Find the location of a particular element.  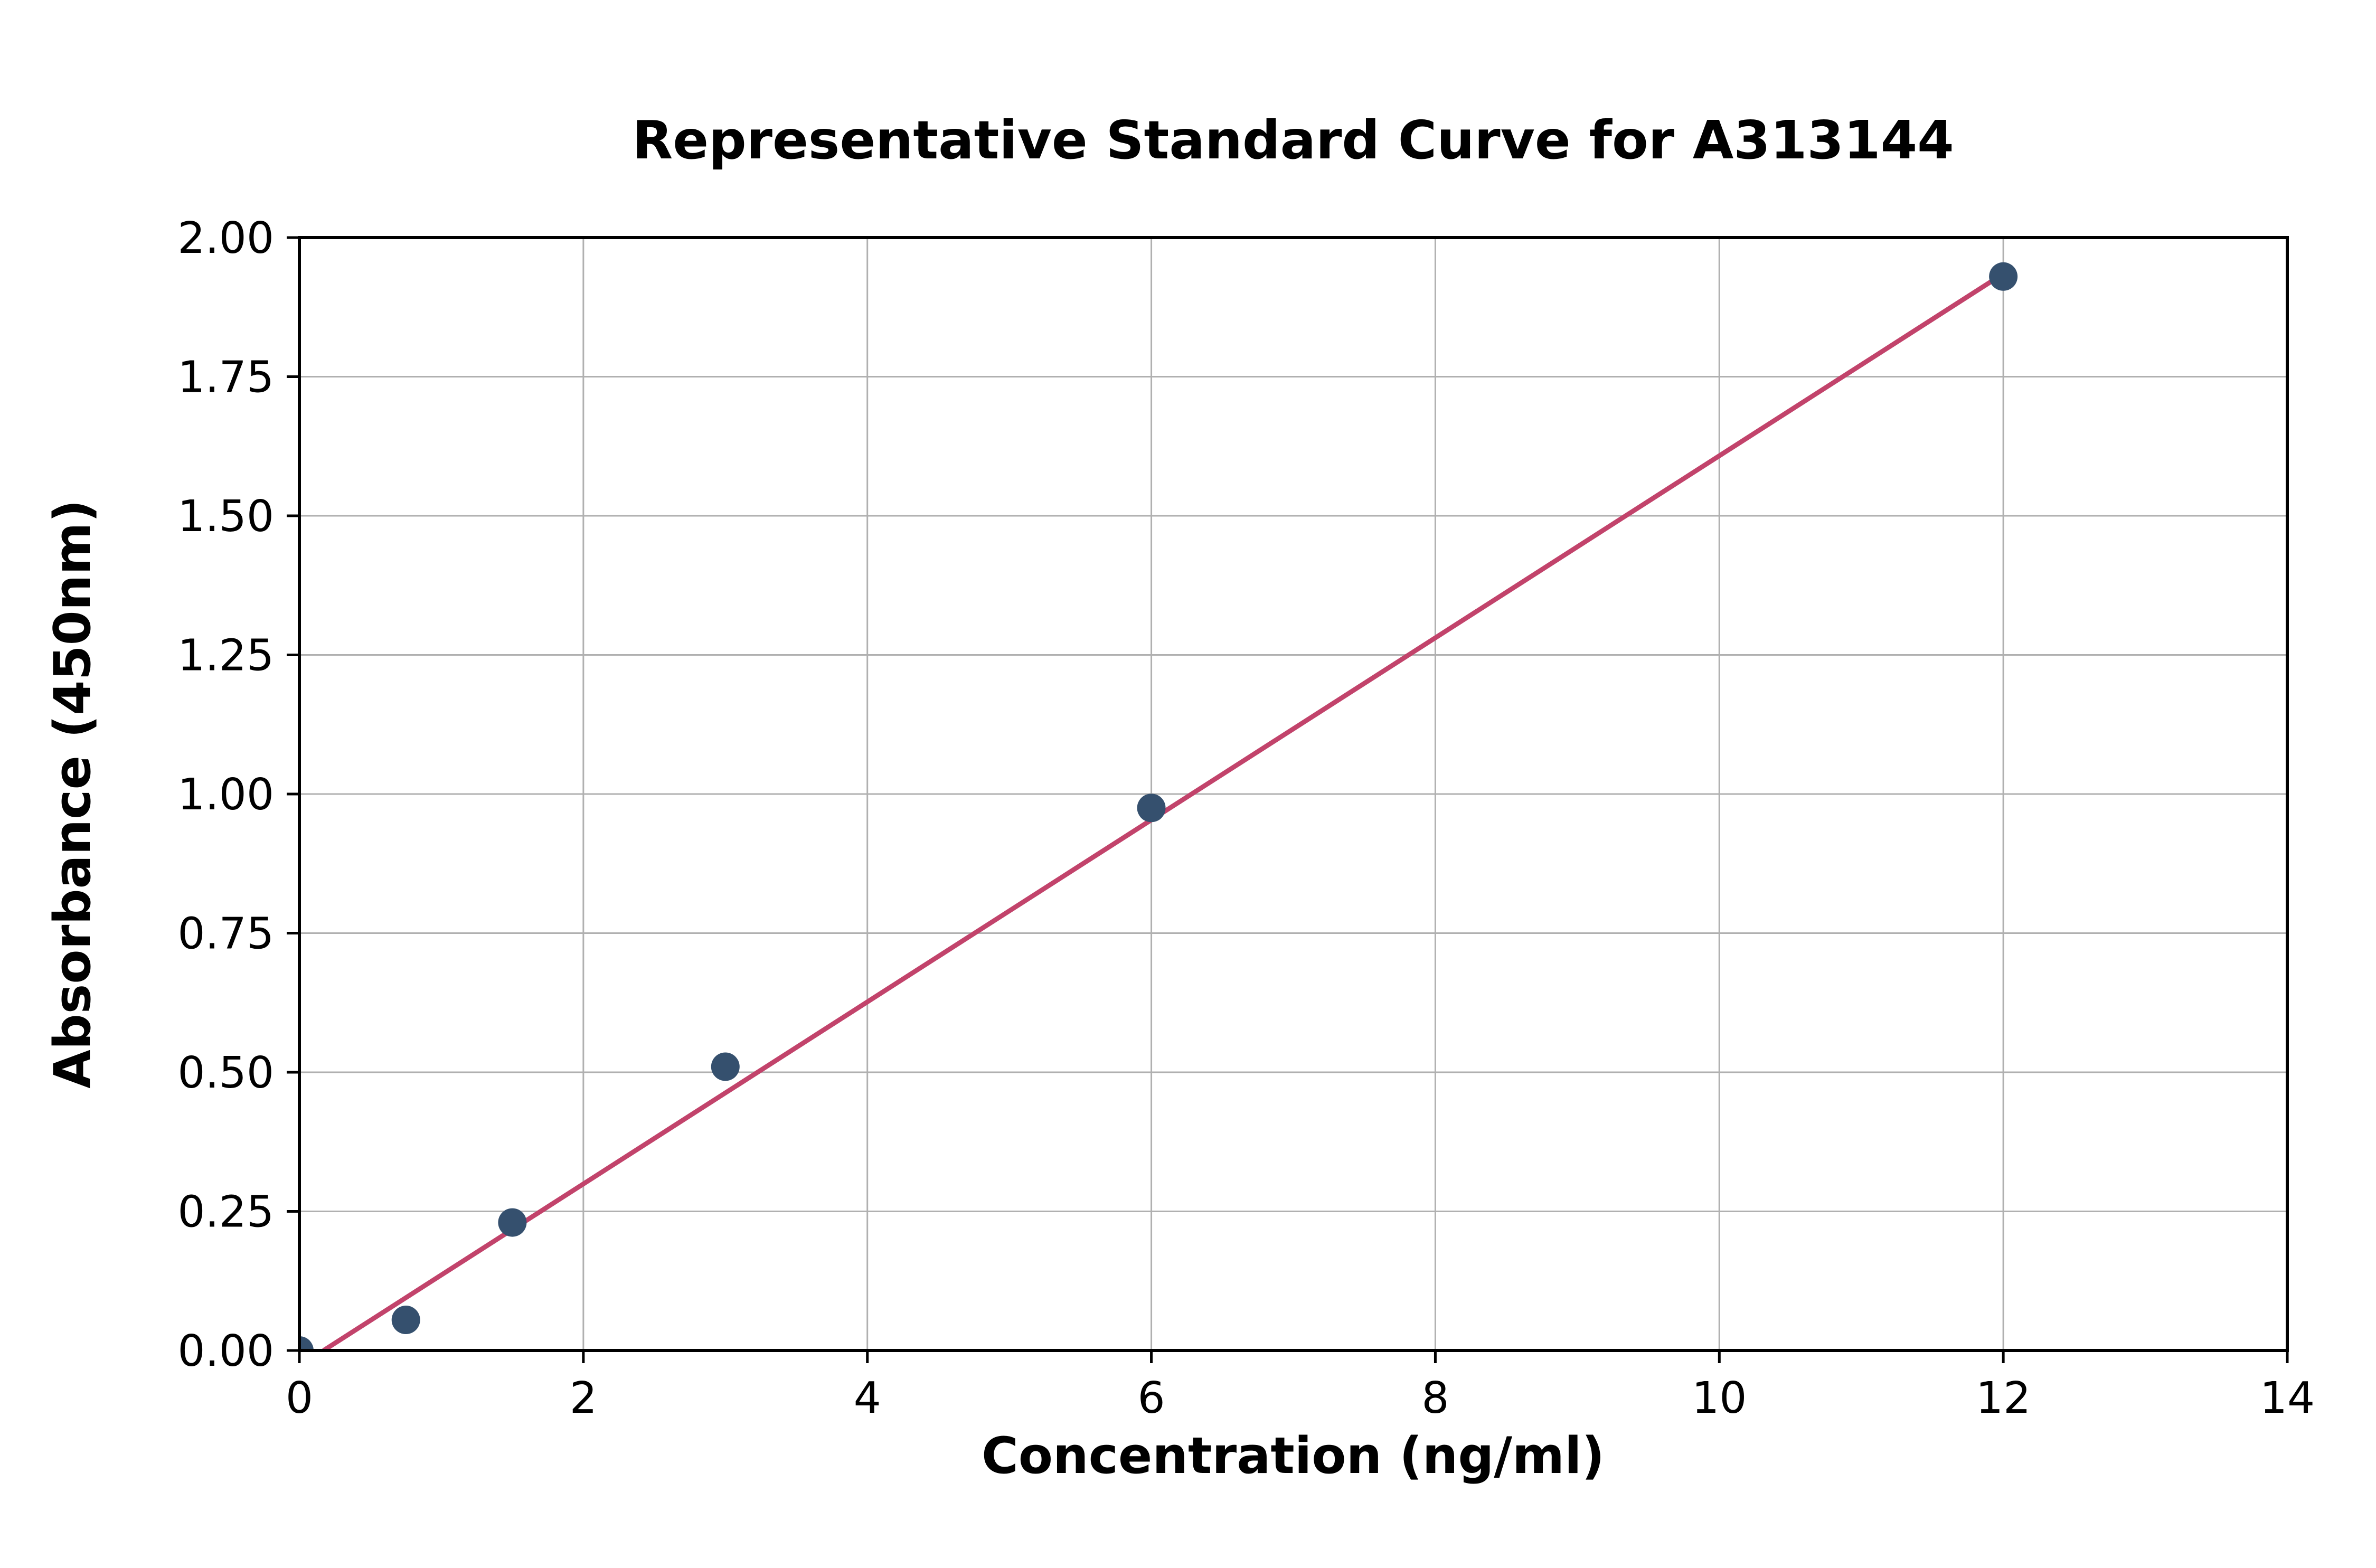

x-tick-label: 4 is located at coordinates (867, 1398).